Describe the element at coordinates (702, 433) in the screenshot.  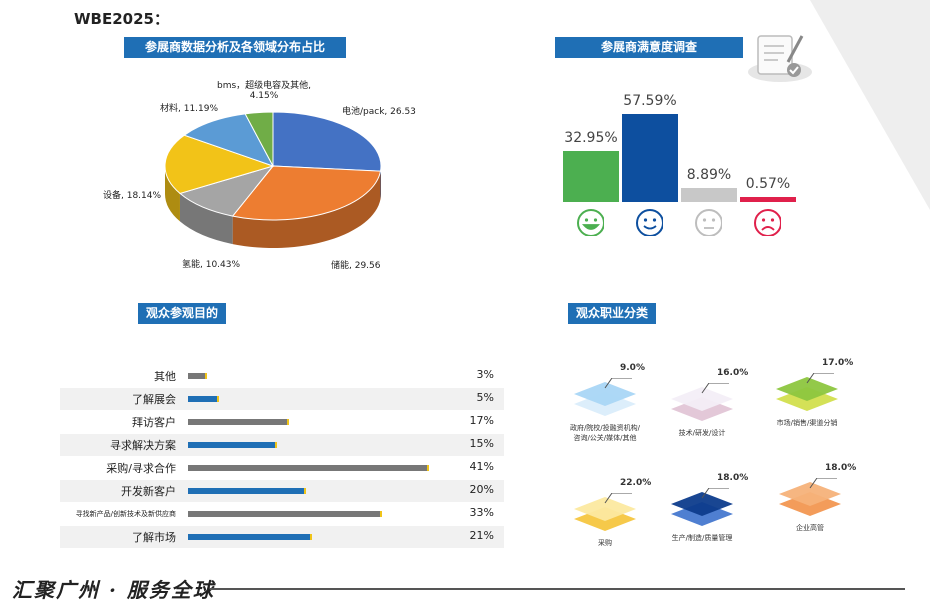
I see `occupation-label: 技术/研发/设计` at that location.